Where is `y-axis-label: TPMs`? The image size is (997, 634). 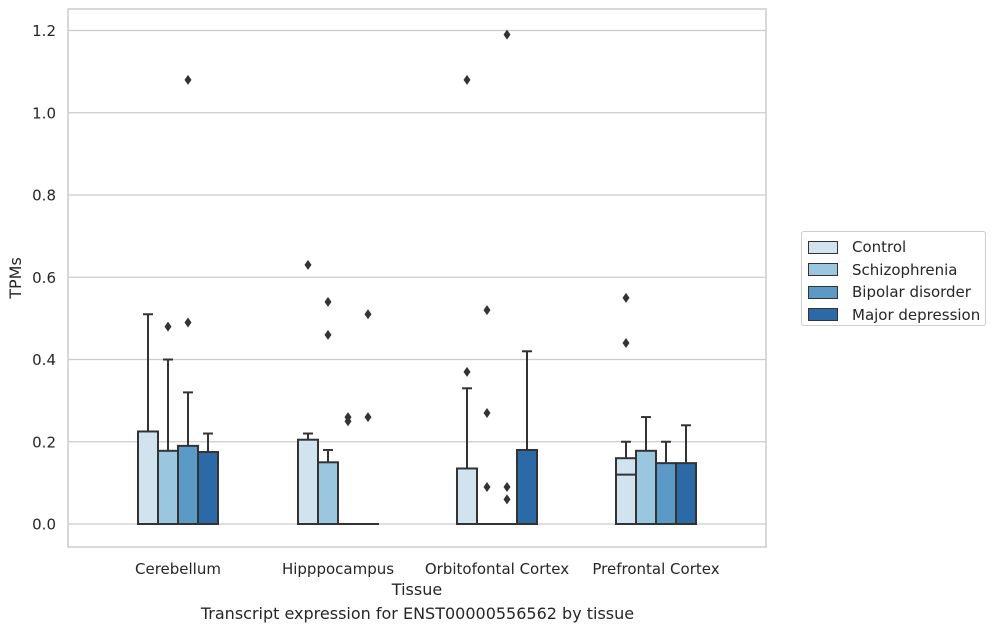
y-axis-label: TPMs is located at coordinates (15, 278).